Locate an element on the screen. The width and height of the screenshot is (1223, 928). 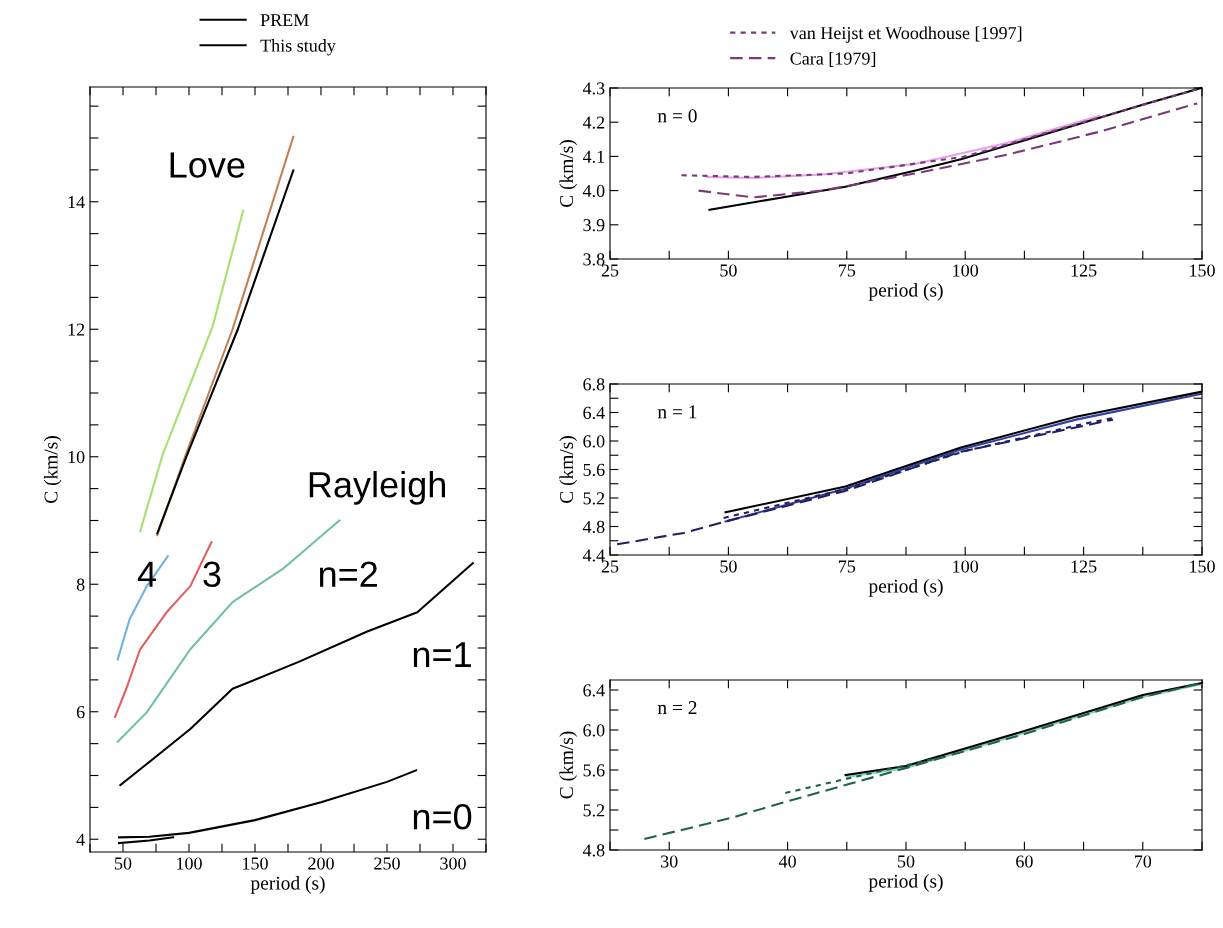
y-tick-label: 4 is located at coordinates (80, 839).